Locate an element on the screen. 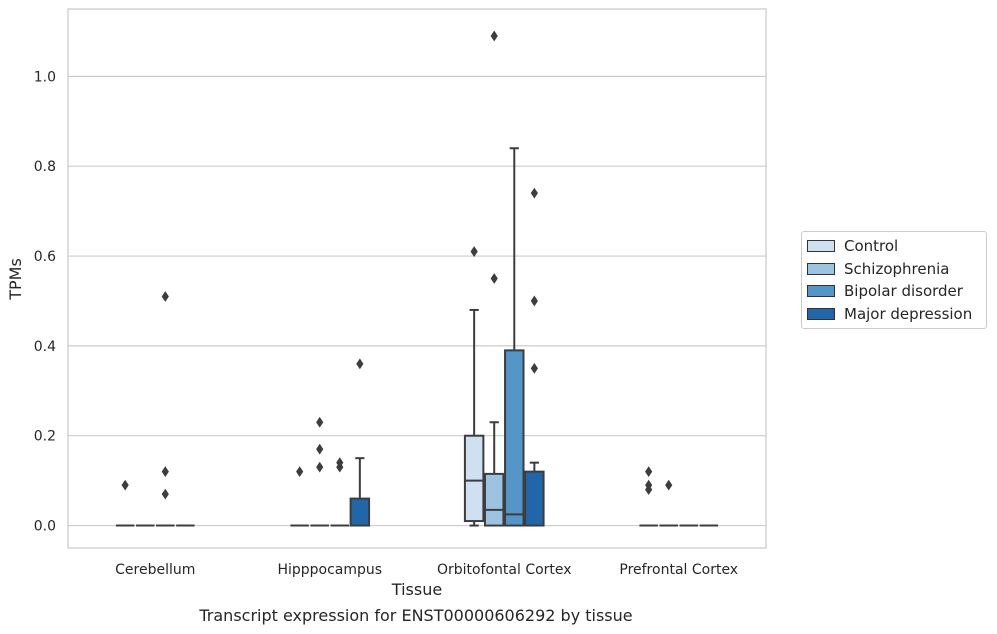 The height and width of the screenshot is (634, 997). legend-item: Control is located at coordinates (896, 246).